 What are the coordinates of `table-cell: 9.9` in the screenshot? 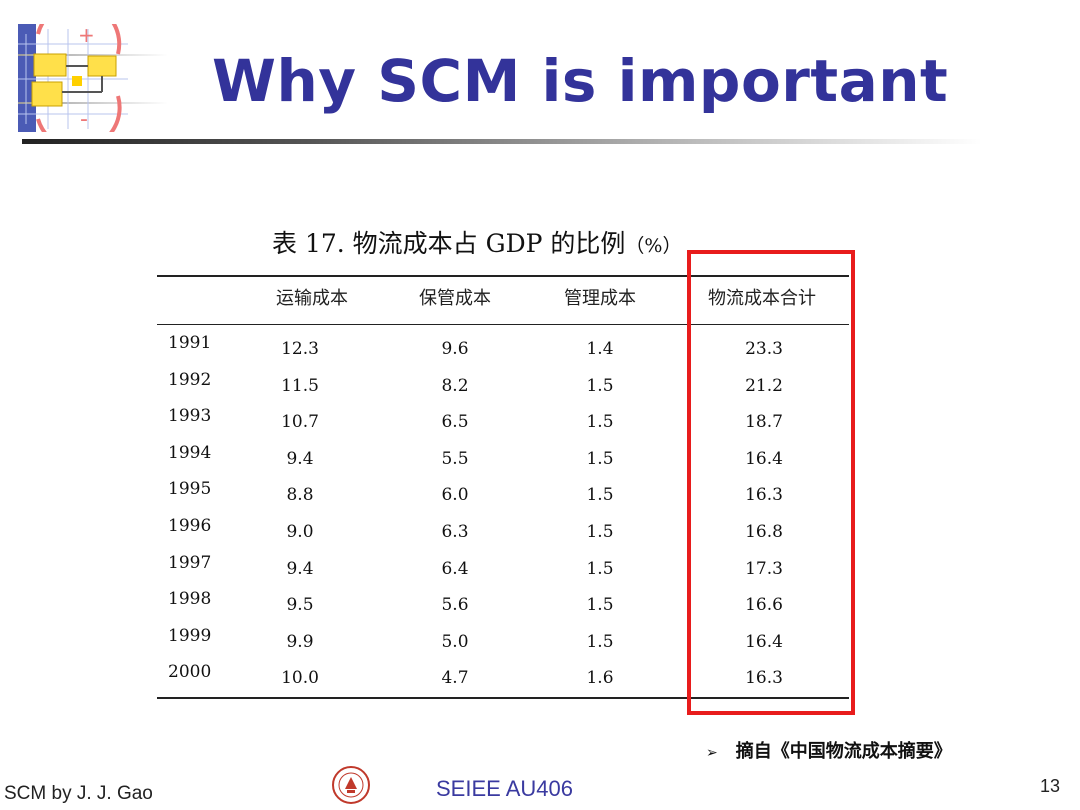 It's located at (300, 642).